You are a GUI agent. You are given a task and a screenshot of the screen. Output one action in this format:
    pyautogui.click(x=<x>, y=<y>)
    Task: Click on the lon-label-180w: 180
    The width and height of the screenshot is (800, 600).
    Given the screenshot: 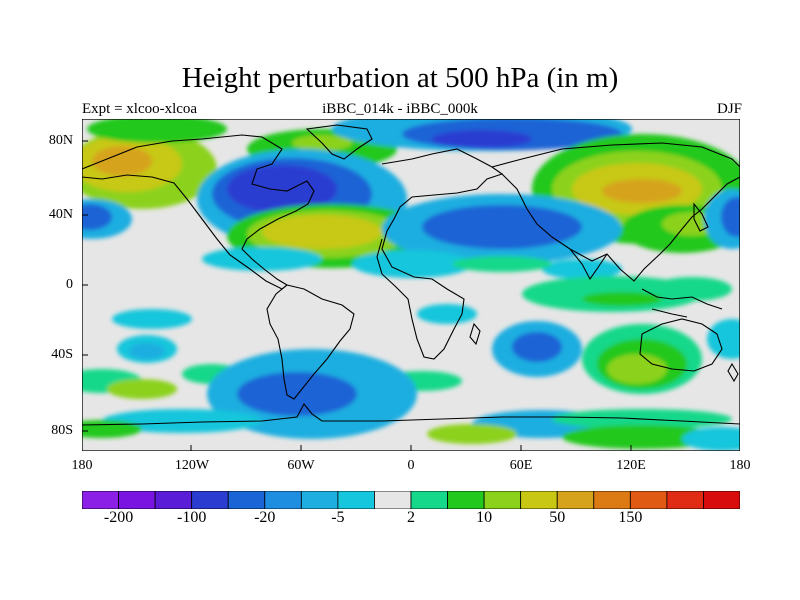 What is the action you would take?
    pyautogui.click(x=82, y=465)
    